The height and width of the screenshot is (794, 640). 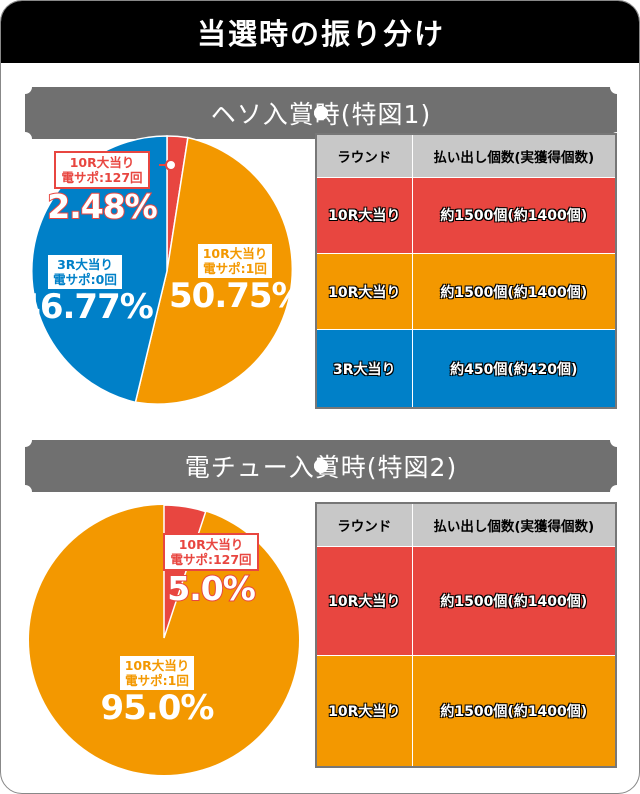 I want to click on section-title-heso: ヘソ入賞時(特図1), so click(x=321, y=113).